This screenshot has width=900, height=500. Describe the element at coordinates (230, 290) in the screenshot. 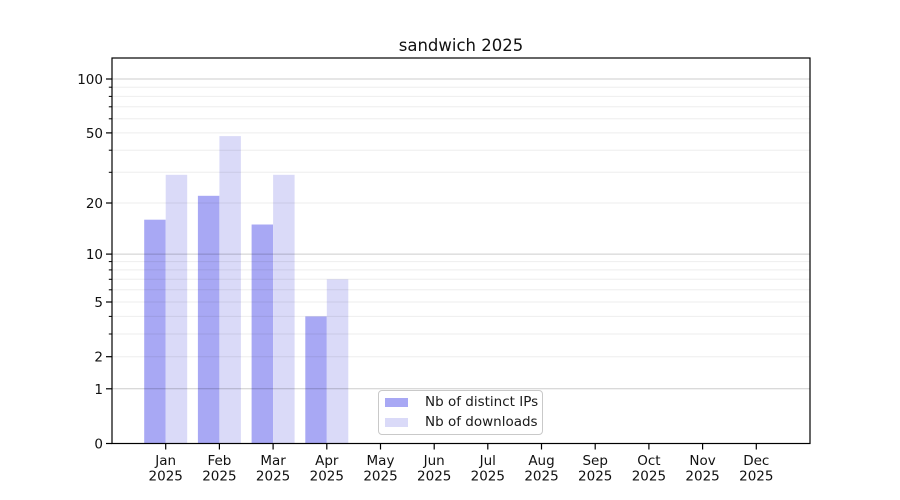

I see `bar-feb-downloads` at that location.